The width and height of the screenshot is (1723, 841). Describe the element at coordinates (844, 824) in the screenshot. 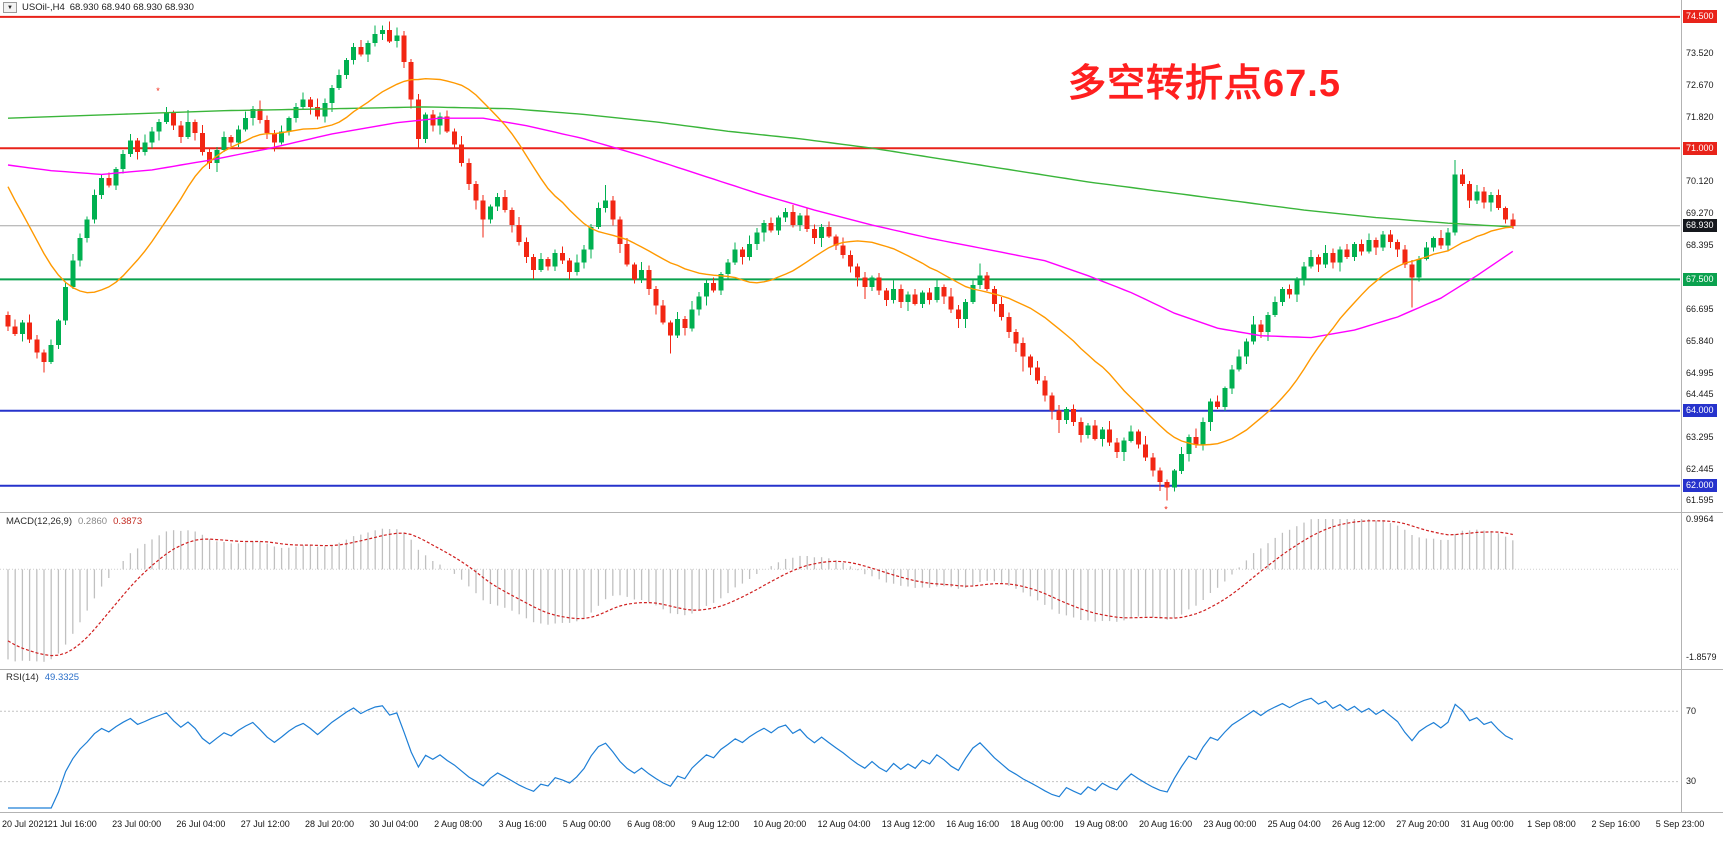

I see `time-axis-label: 12 Aug 04:00` at that location.